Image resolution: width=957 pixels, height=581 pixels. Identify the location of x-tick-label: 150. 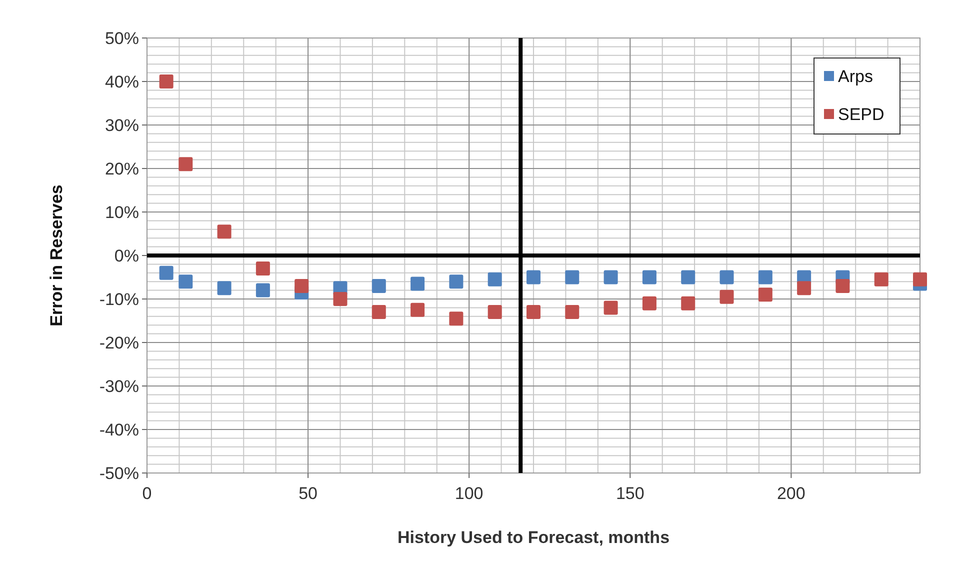
(630, 493).